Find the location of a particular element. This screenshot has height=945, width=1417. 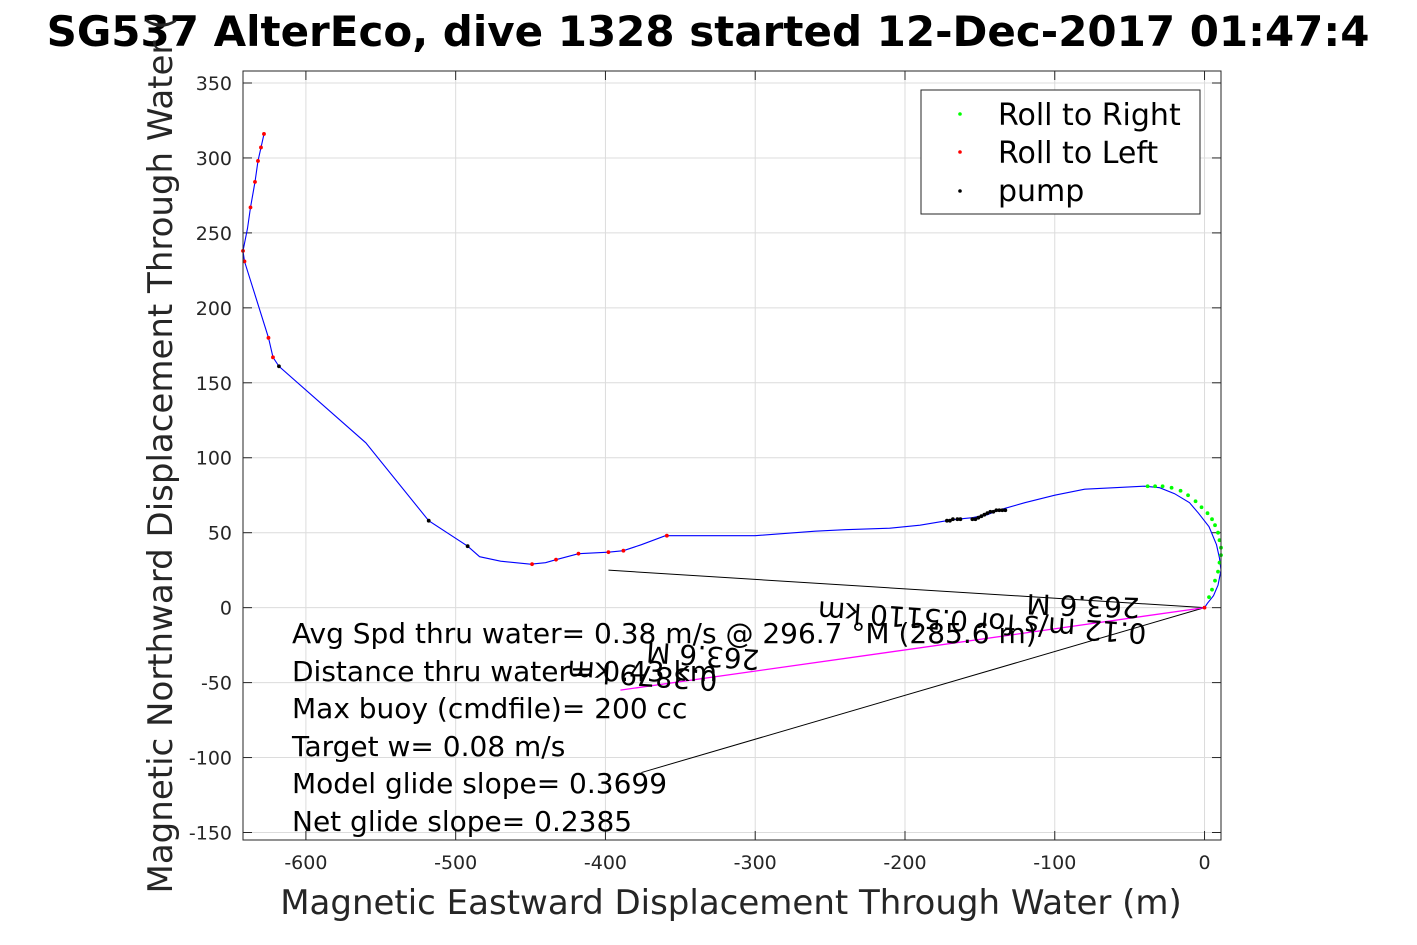

target-w-annotation: Target w= 0.08 m/s is located at coordinates (428, 746).